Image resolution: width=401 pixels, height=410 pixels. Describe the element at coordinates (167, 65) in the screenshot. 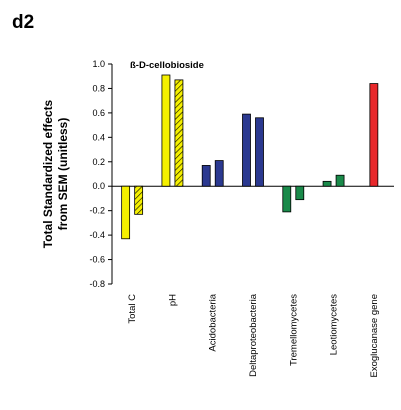

I see `chart-title: ß-D-cellobioside` at that location.